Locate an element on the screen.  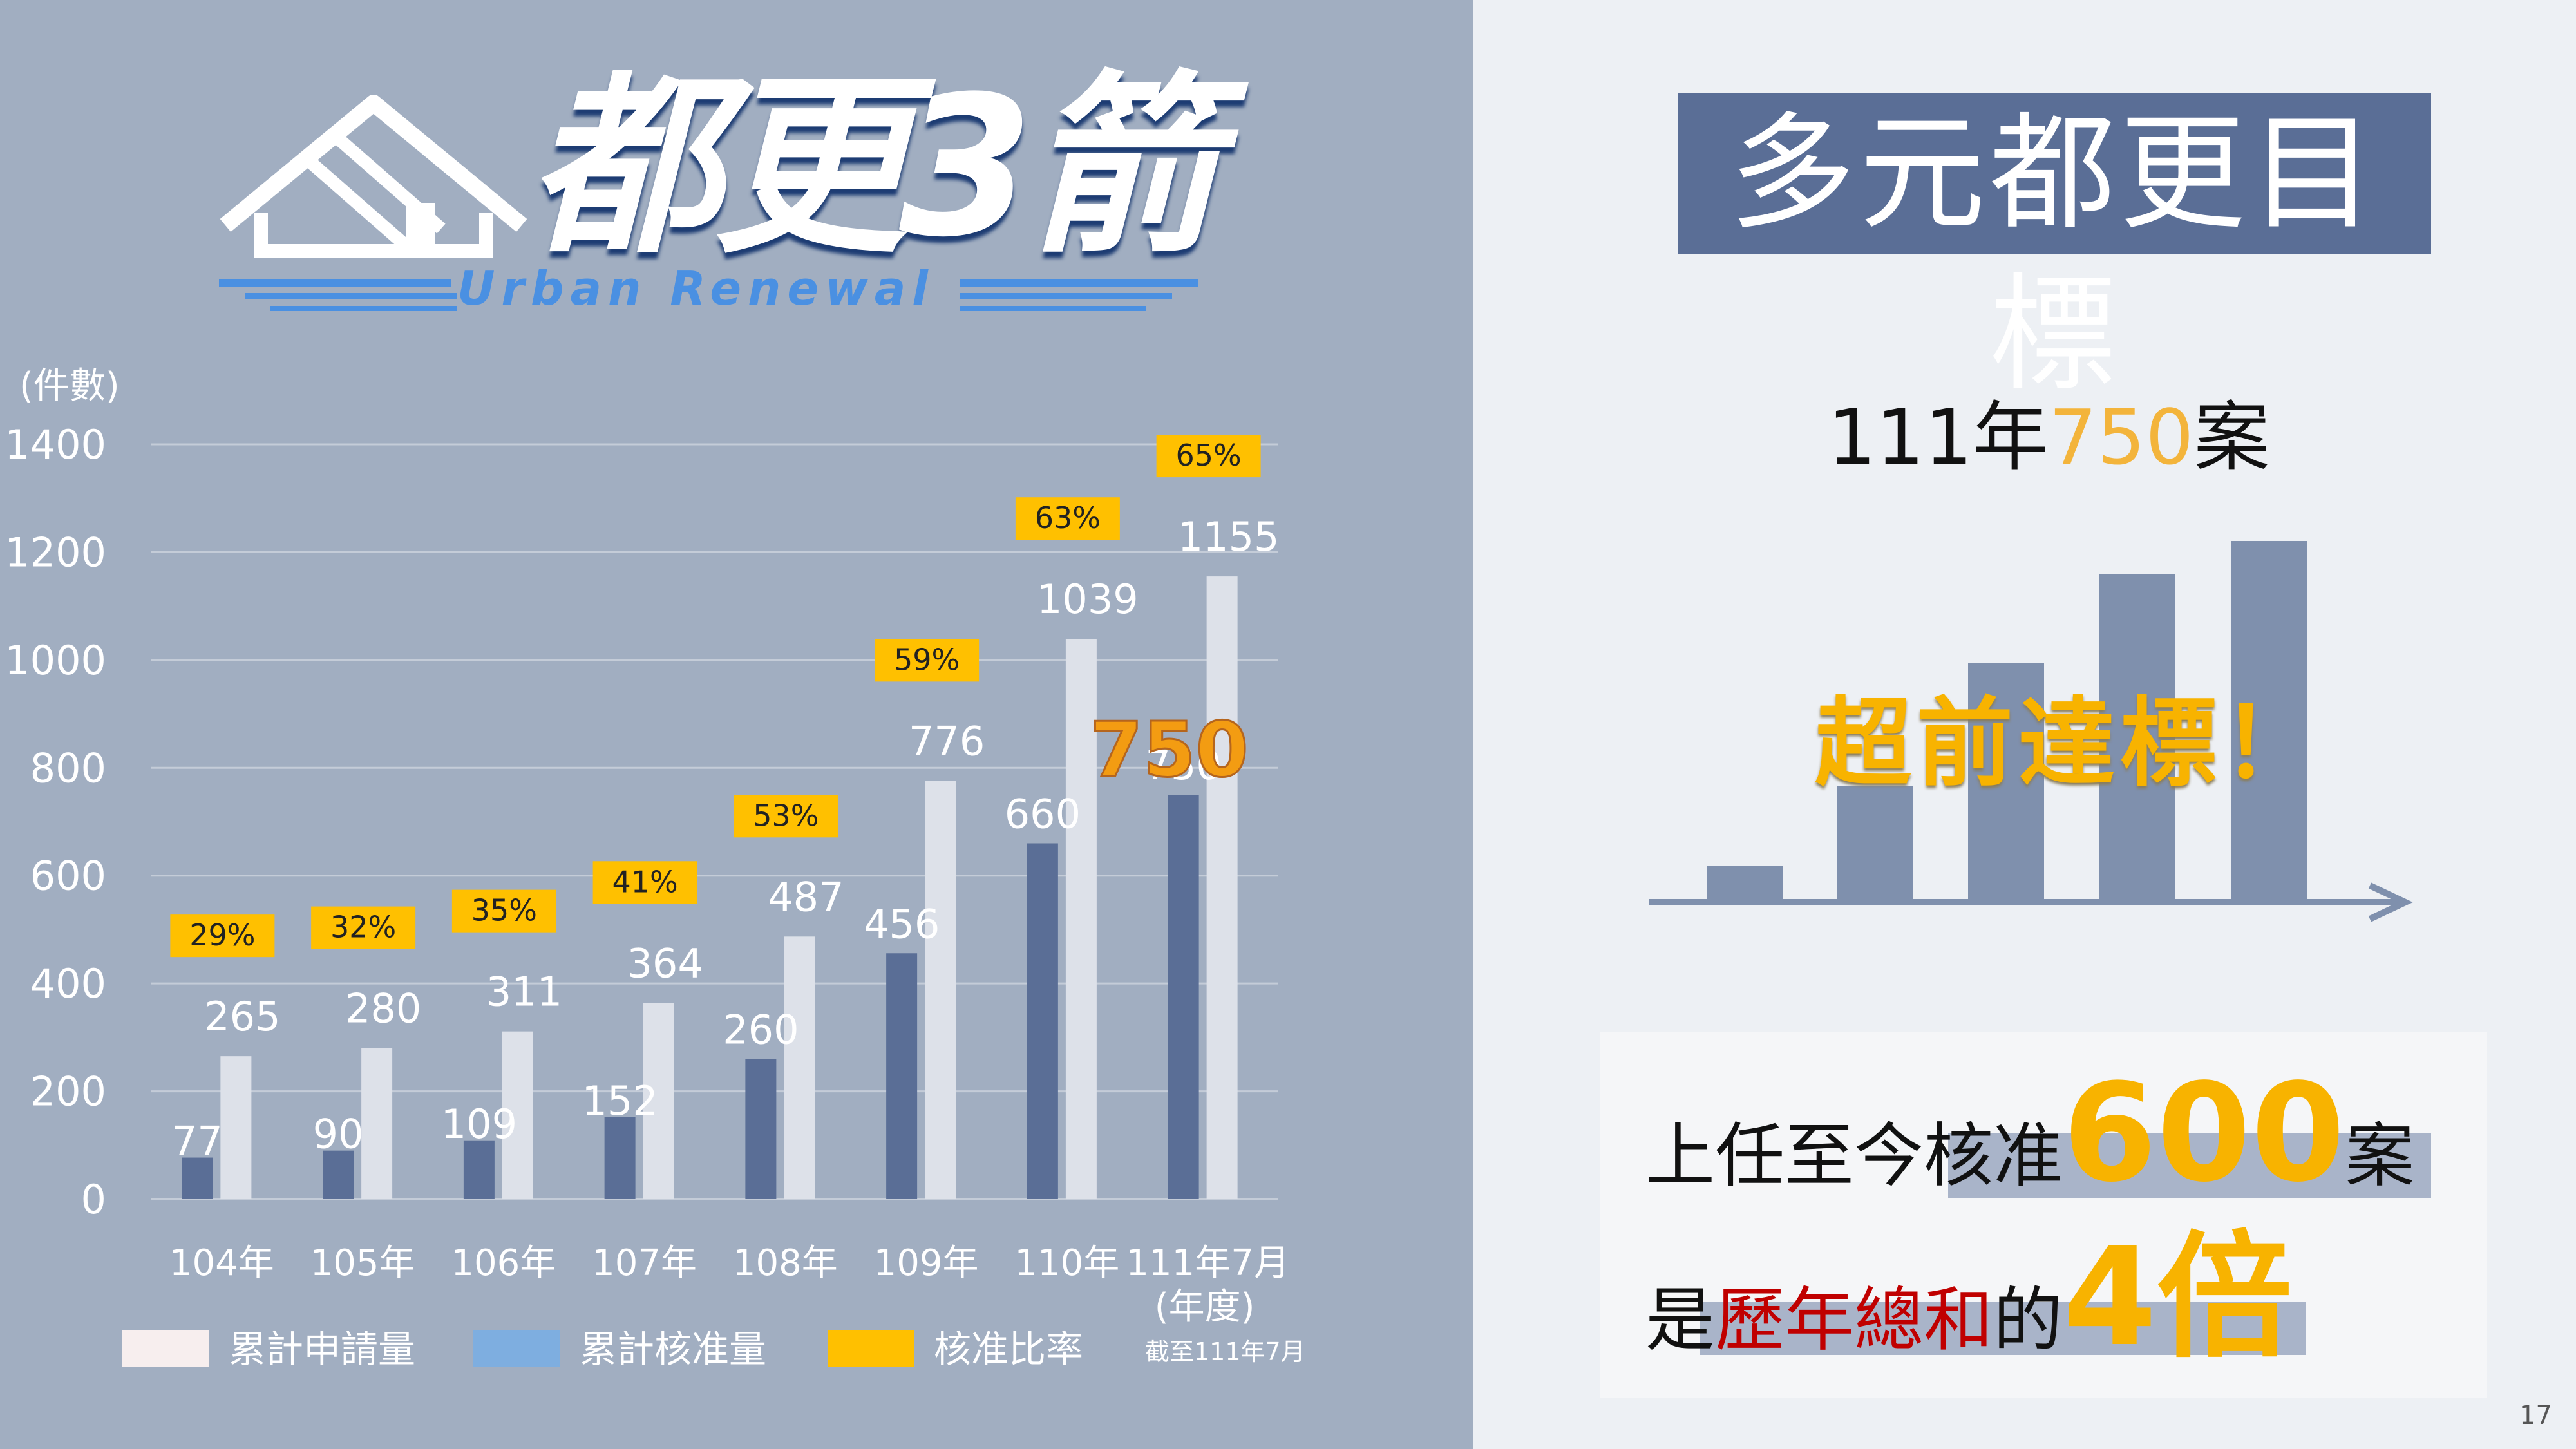
target-suffix: 案 is located at coordinates (2231, 437).